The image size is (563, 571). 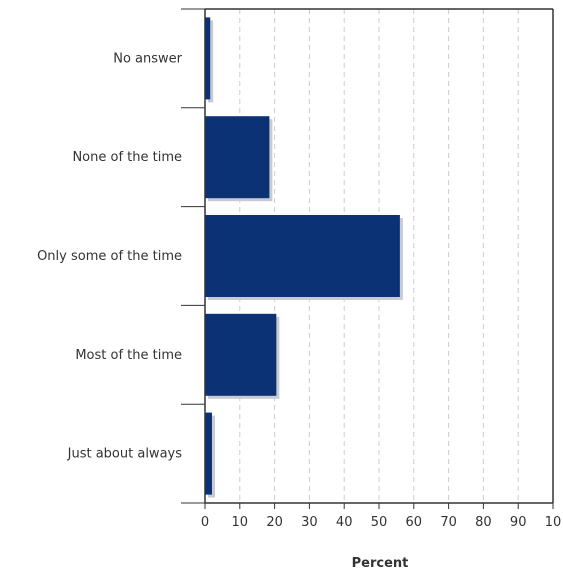 What do you see at coordinates (414, 522) in the screenshot?
I see `x-tick-label: 60` at bounding box center [414, 522].